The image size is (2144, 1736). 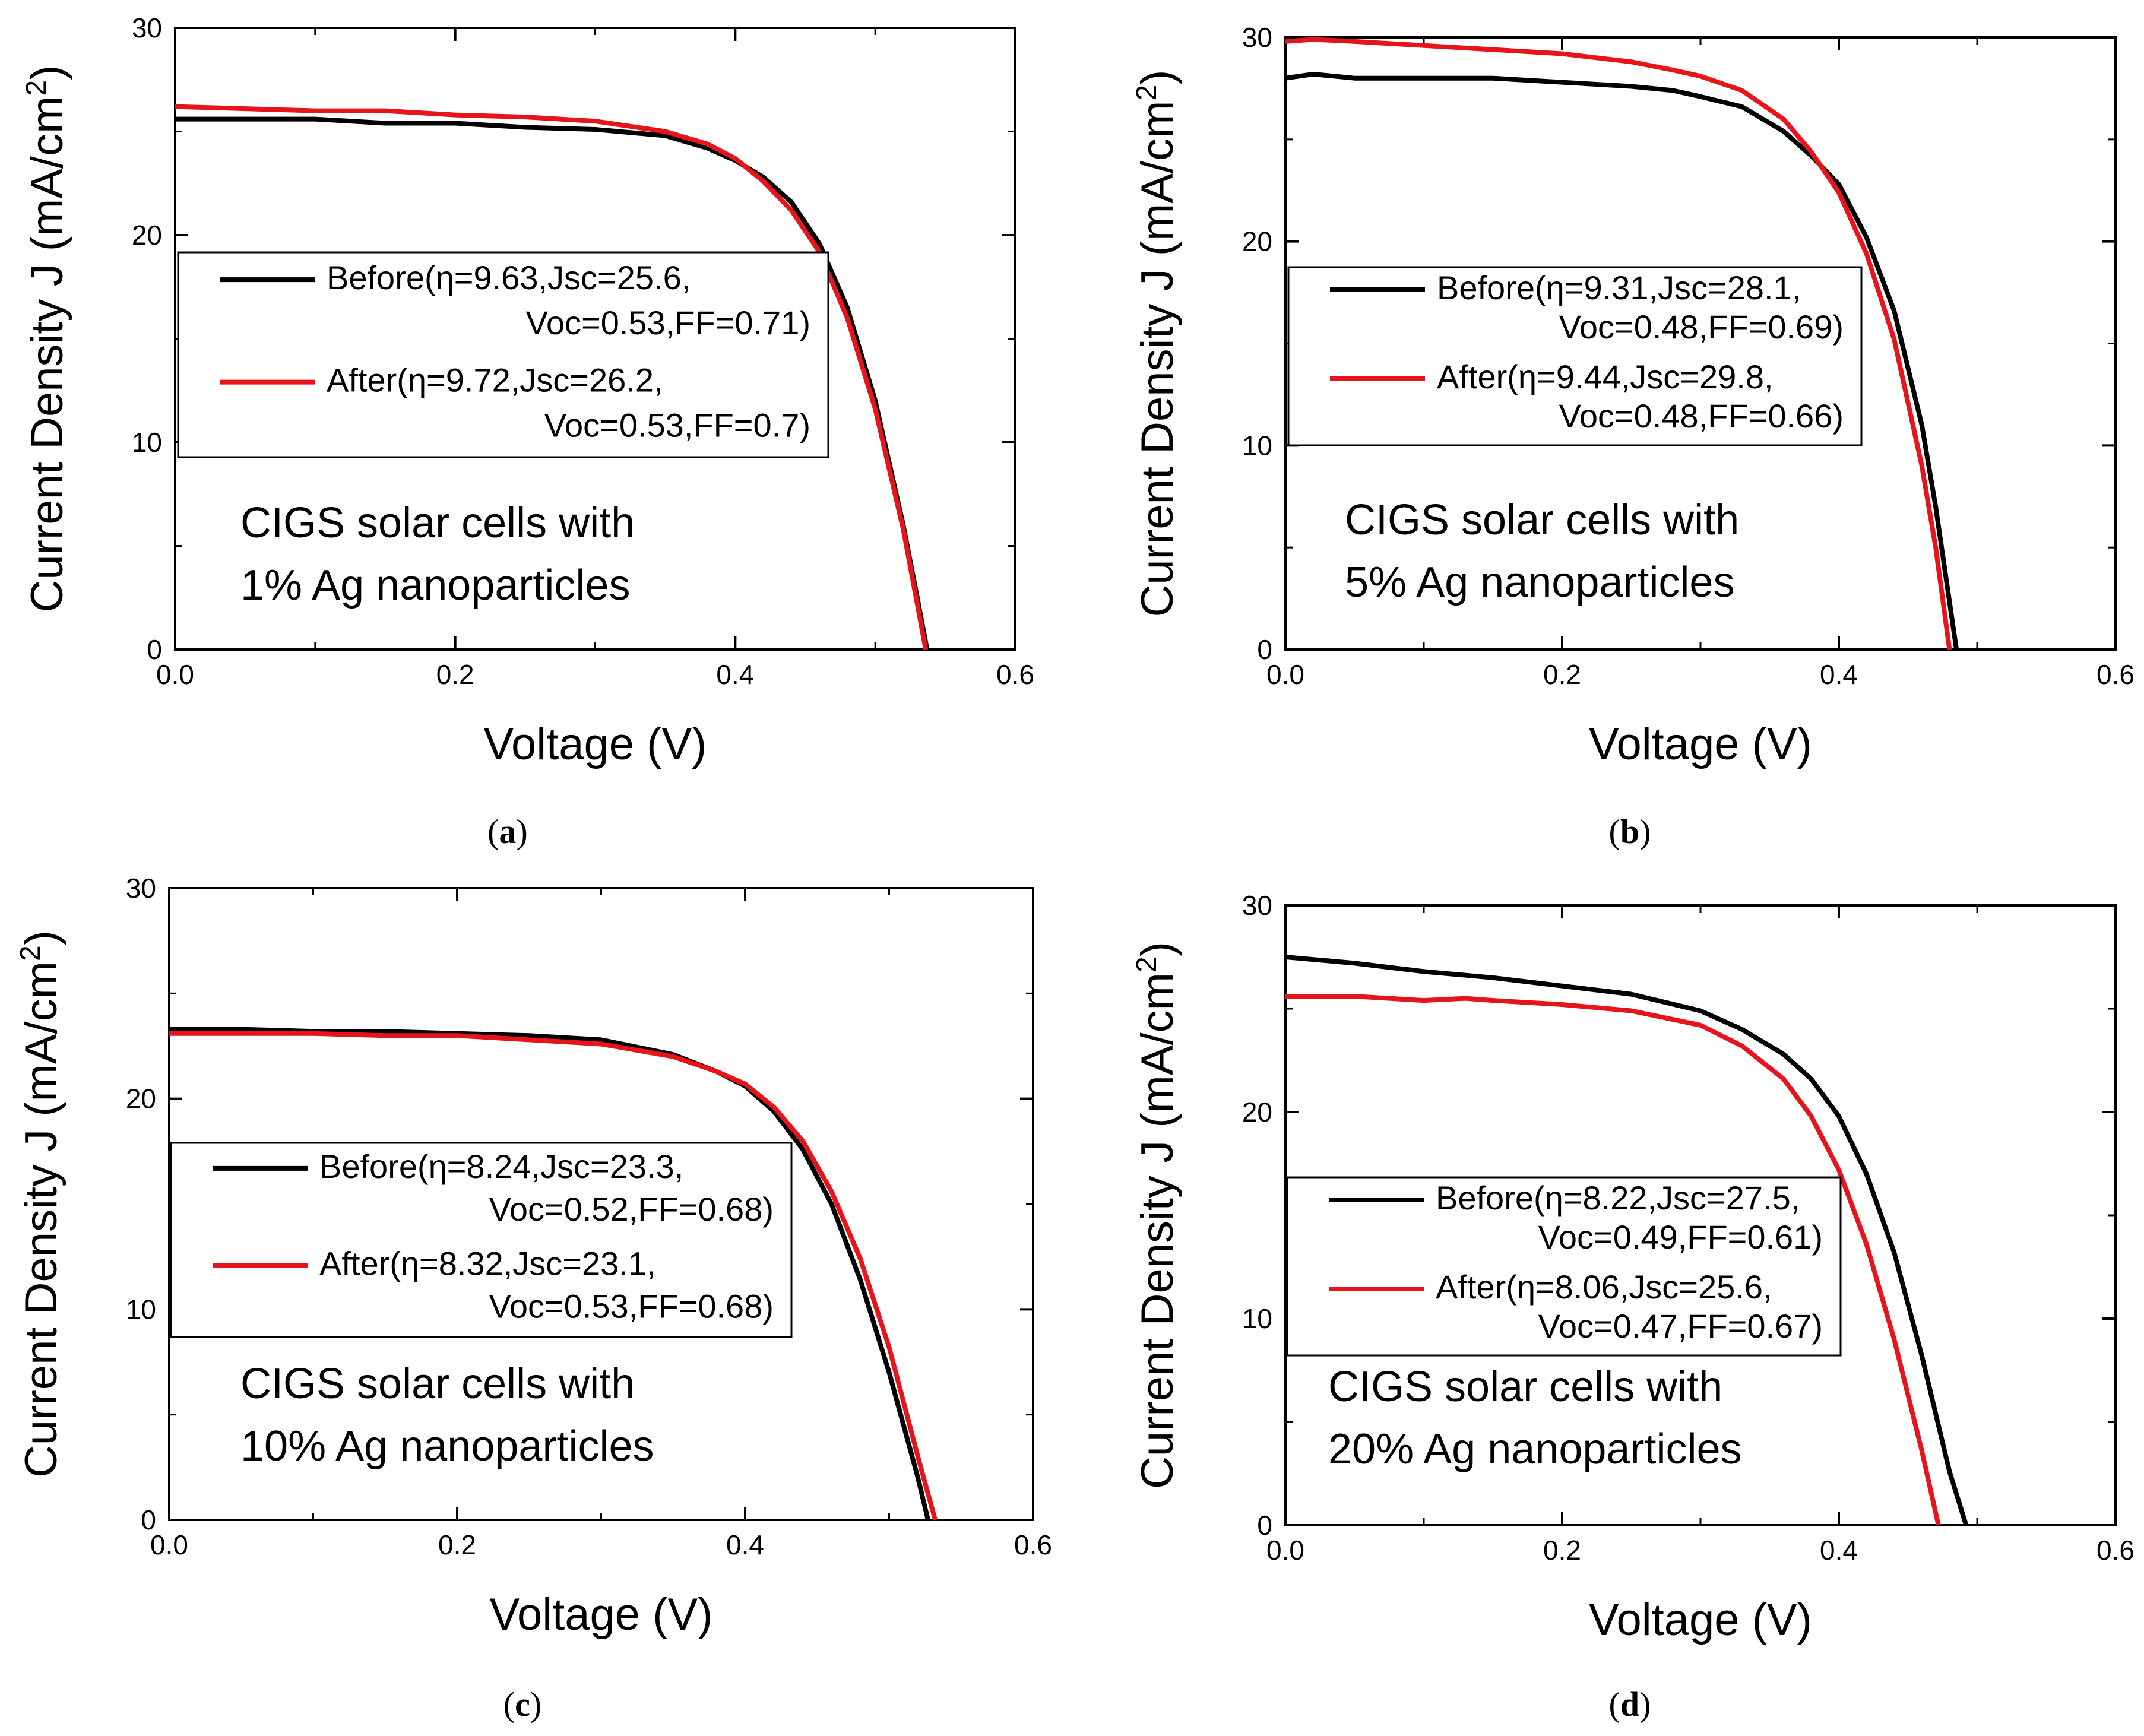 I want to click on legend-label-after: After(η=8.32,Jsc=23.1,, so click(x=487, y=1263).